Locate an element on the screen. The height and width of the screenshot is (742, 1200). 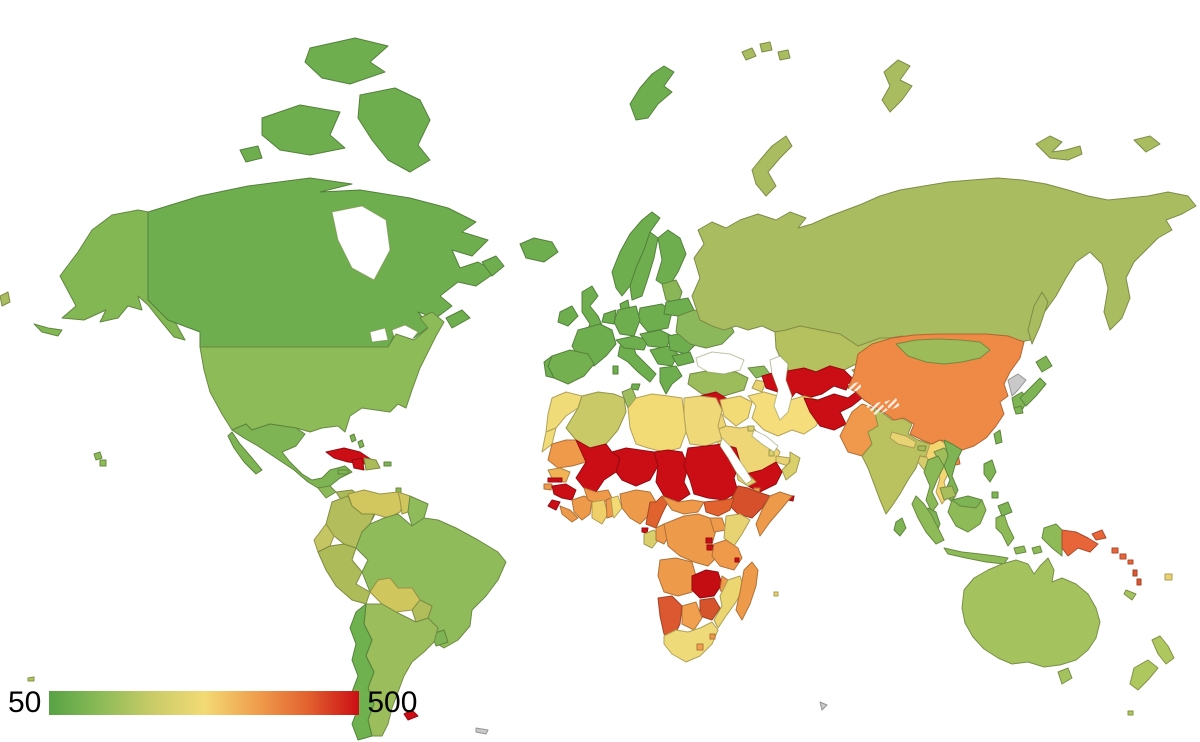
country-cote-divoire is located at coordinates (582, 508).